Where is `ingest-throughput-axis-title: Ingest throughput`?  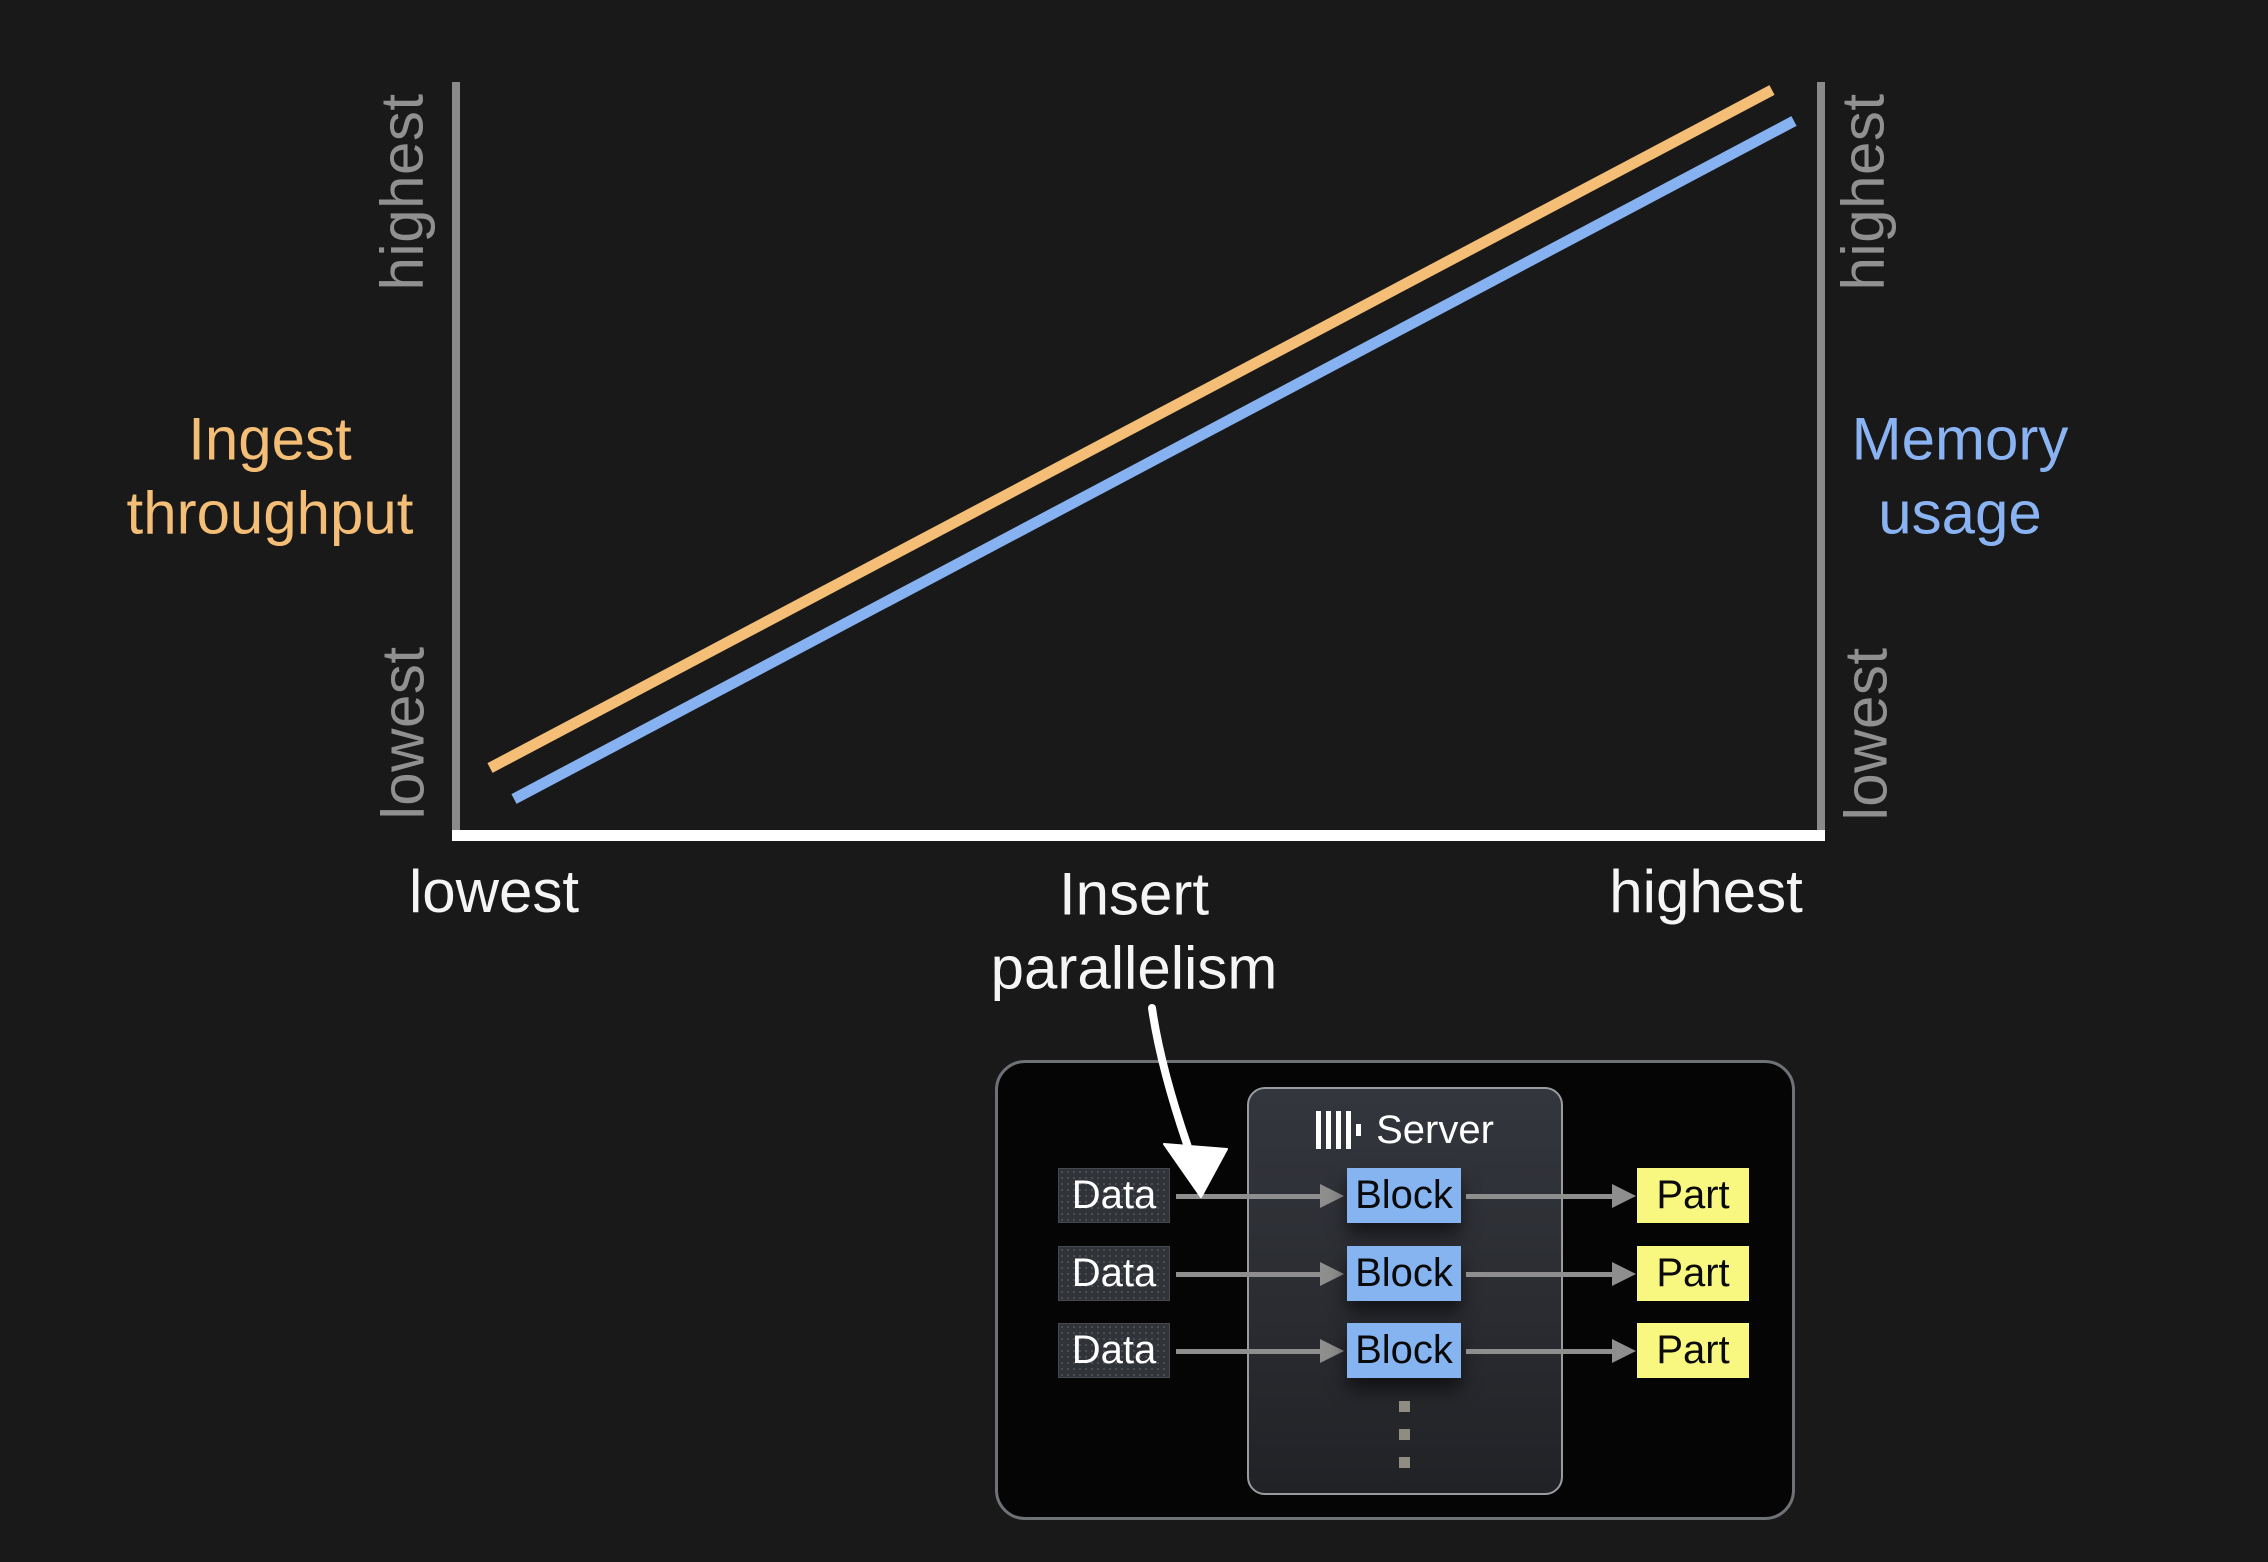
ingest-throughput-axis-title: Ingest throughput is located at coordinates (270, 476).